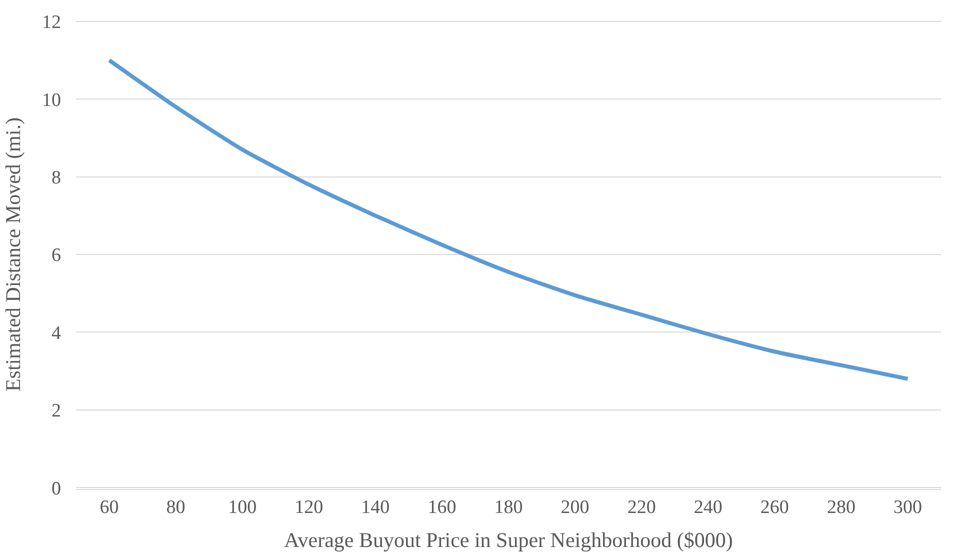 The width and height of the screenshot is (961, 559). Describe the element at coordinates (309, 507) in the screenshot. I see `x-tick-label: 120` at that location.